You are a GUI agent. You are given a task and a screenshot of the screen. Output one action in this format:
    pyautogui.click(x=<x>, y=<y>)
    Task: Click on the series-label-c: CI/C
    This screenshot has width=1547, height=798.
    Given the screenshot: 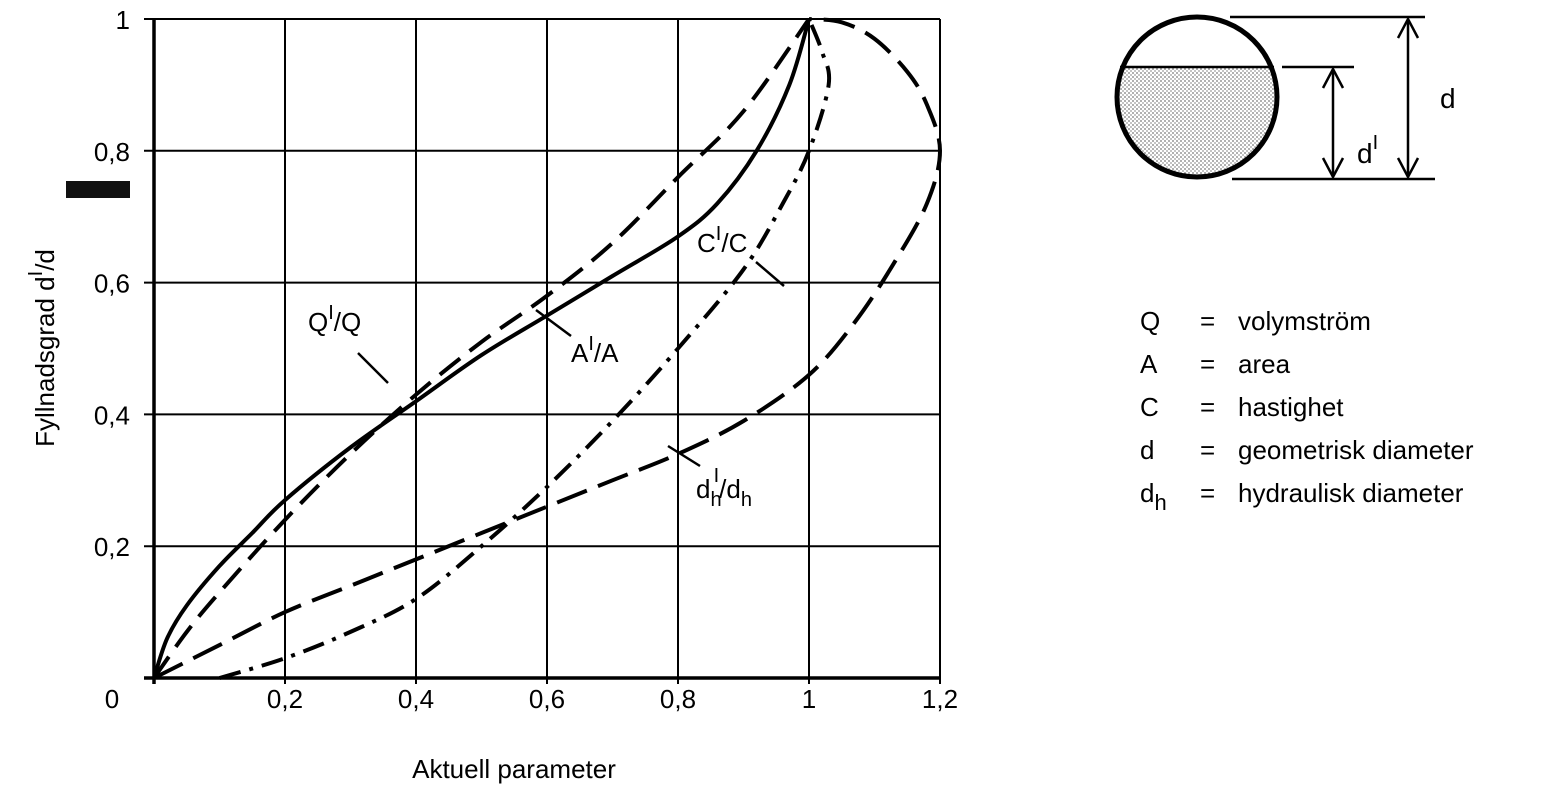 What is the action you would take?
    pyautogui.click(x=741, y=255)
    